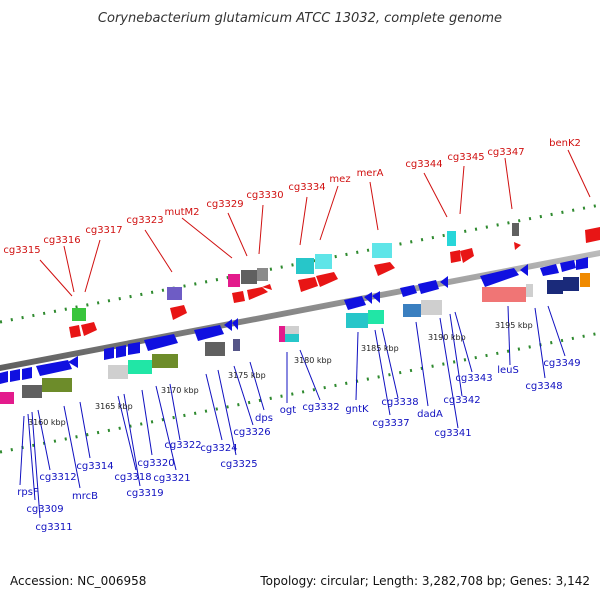 The image size is (600, 600). Describe the element at coordinates (118, 372) in the screenshot. I see `gene-cg3318-box` at that location.